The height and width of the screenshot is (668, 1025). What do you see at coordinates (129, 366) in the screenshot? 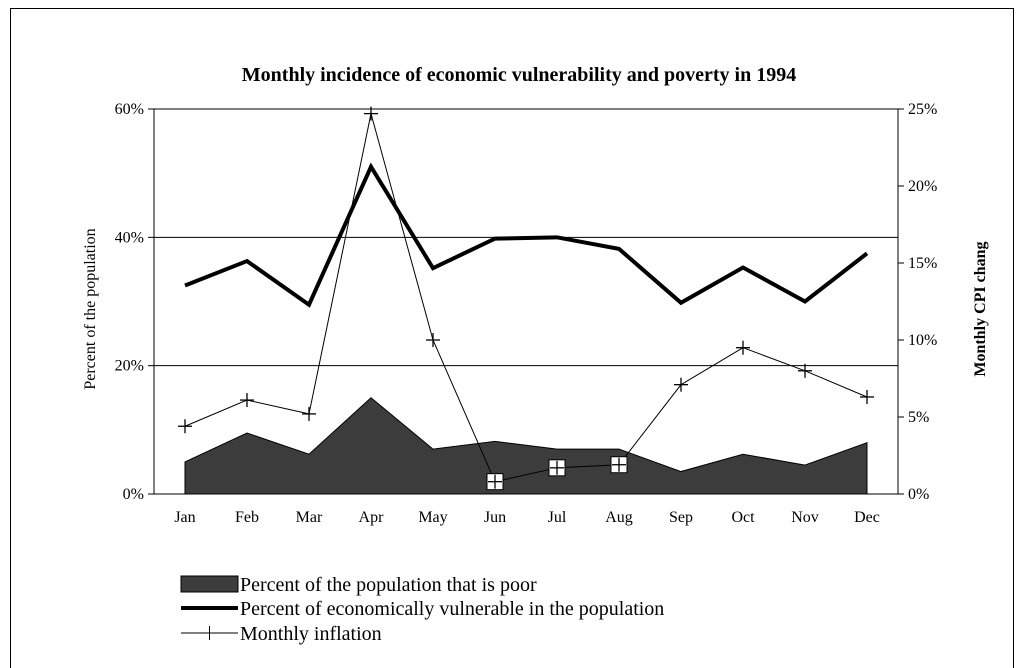
I see `y-tick-label: 20%` at bounding box center [129, 366].